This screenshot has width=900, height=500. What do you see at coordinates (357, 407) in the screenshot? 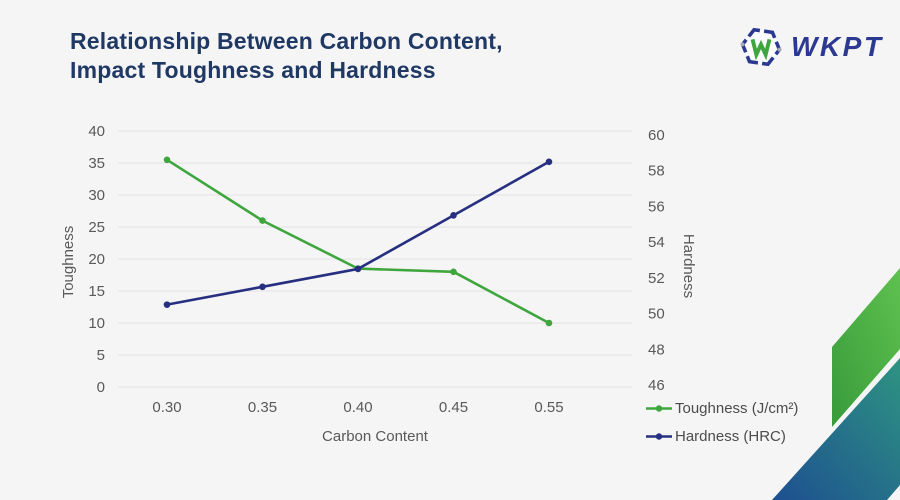
I see `x-tick-label: 0.40` at bounding box center [357, 407].